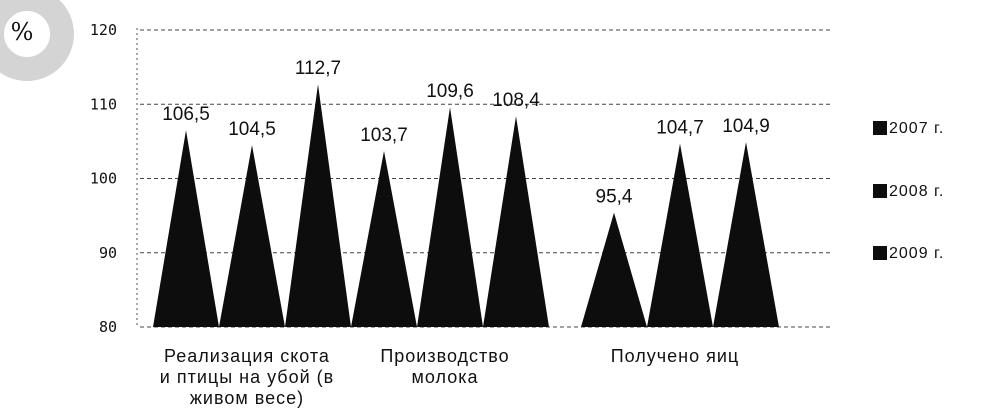 The width and height of the screenshot is (981, 417). Describe the element at coordinates (675, 356) in the screenshot. I see `category-label: Получено яиц` at that location.